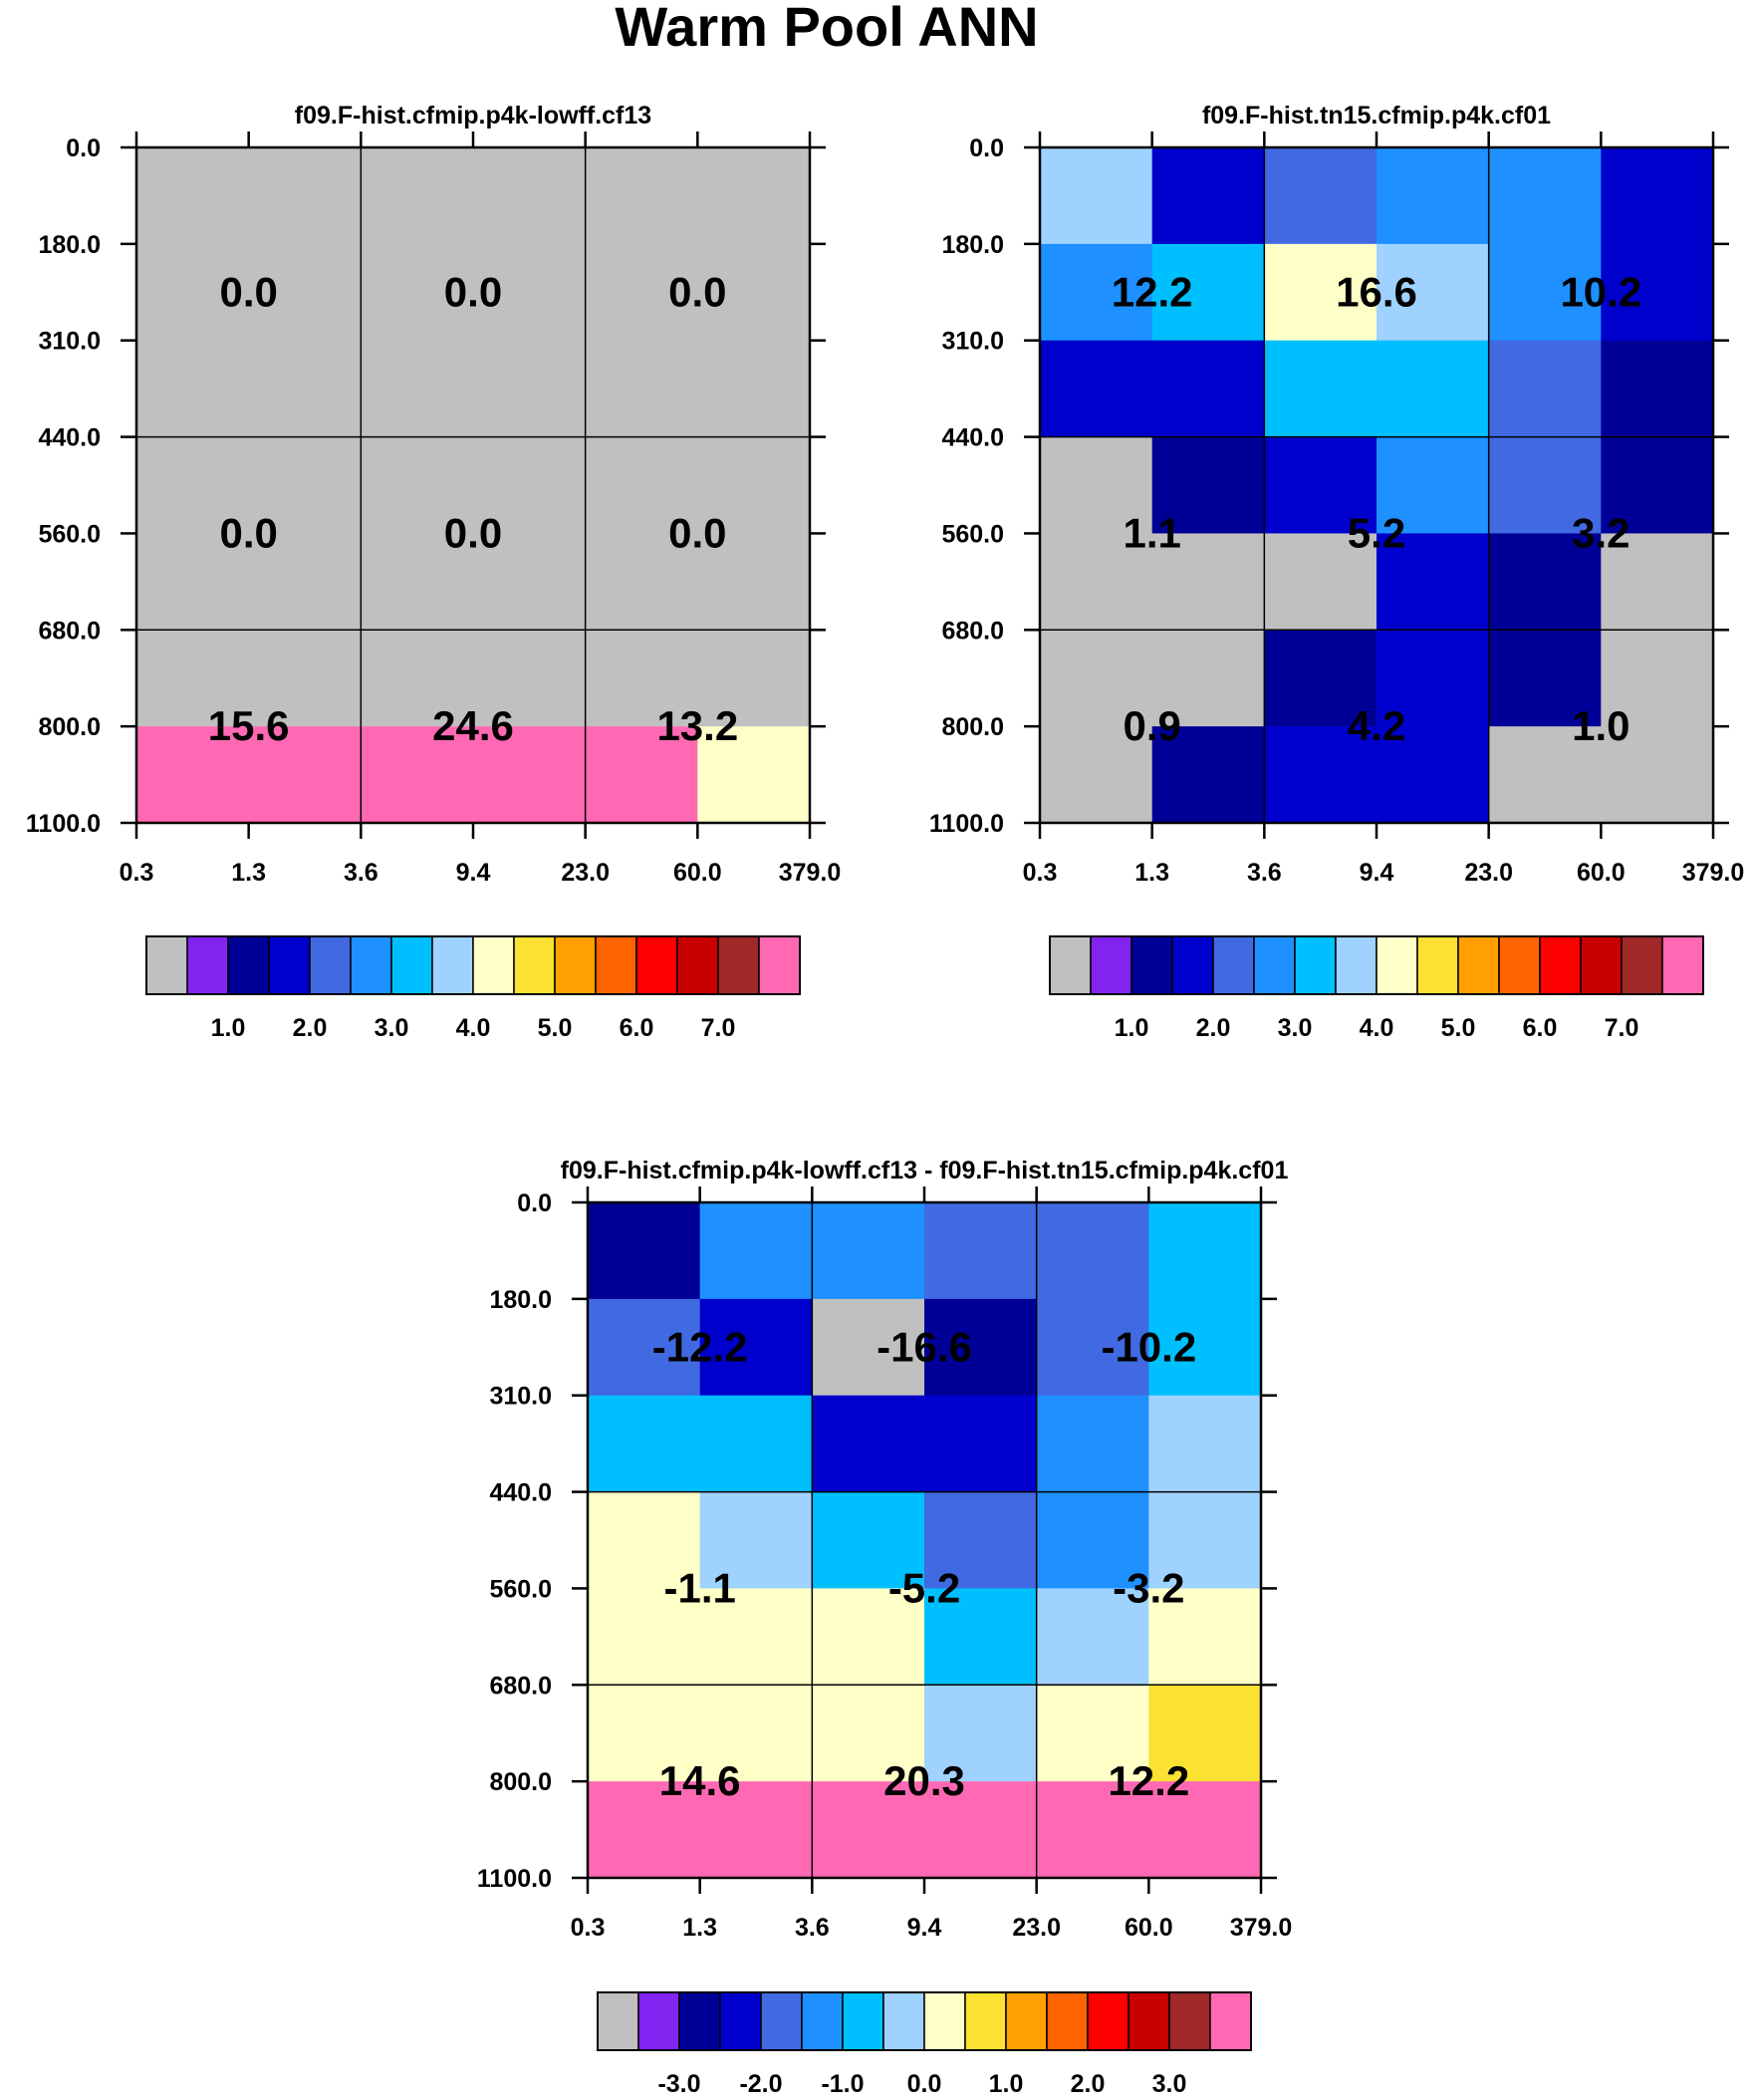 This screenshot has height=2100, width=1756. I want to click on y-tick-label: 310.0, so click(972, 342).